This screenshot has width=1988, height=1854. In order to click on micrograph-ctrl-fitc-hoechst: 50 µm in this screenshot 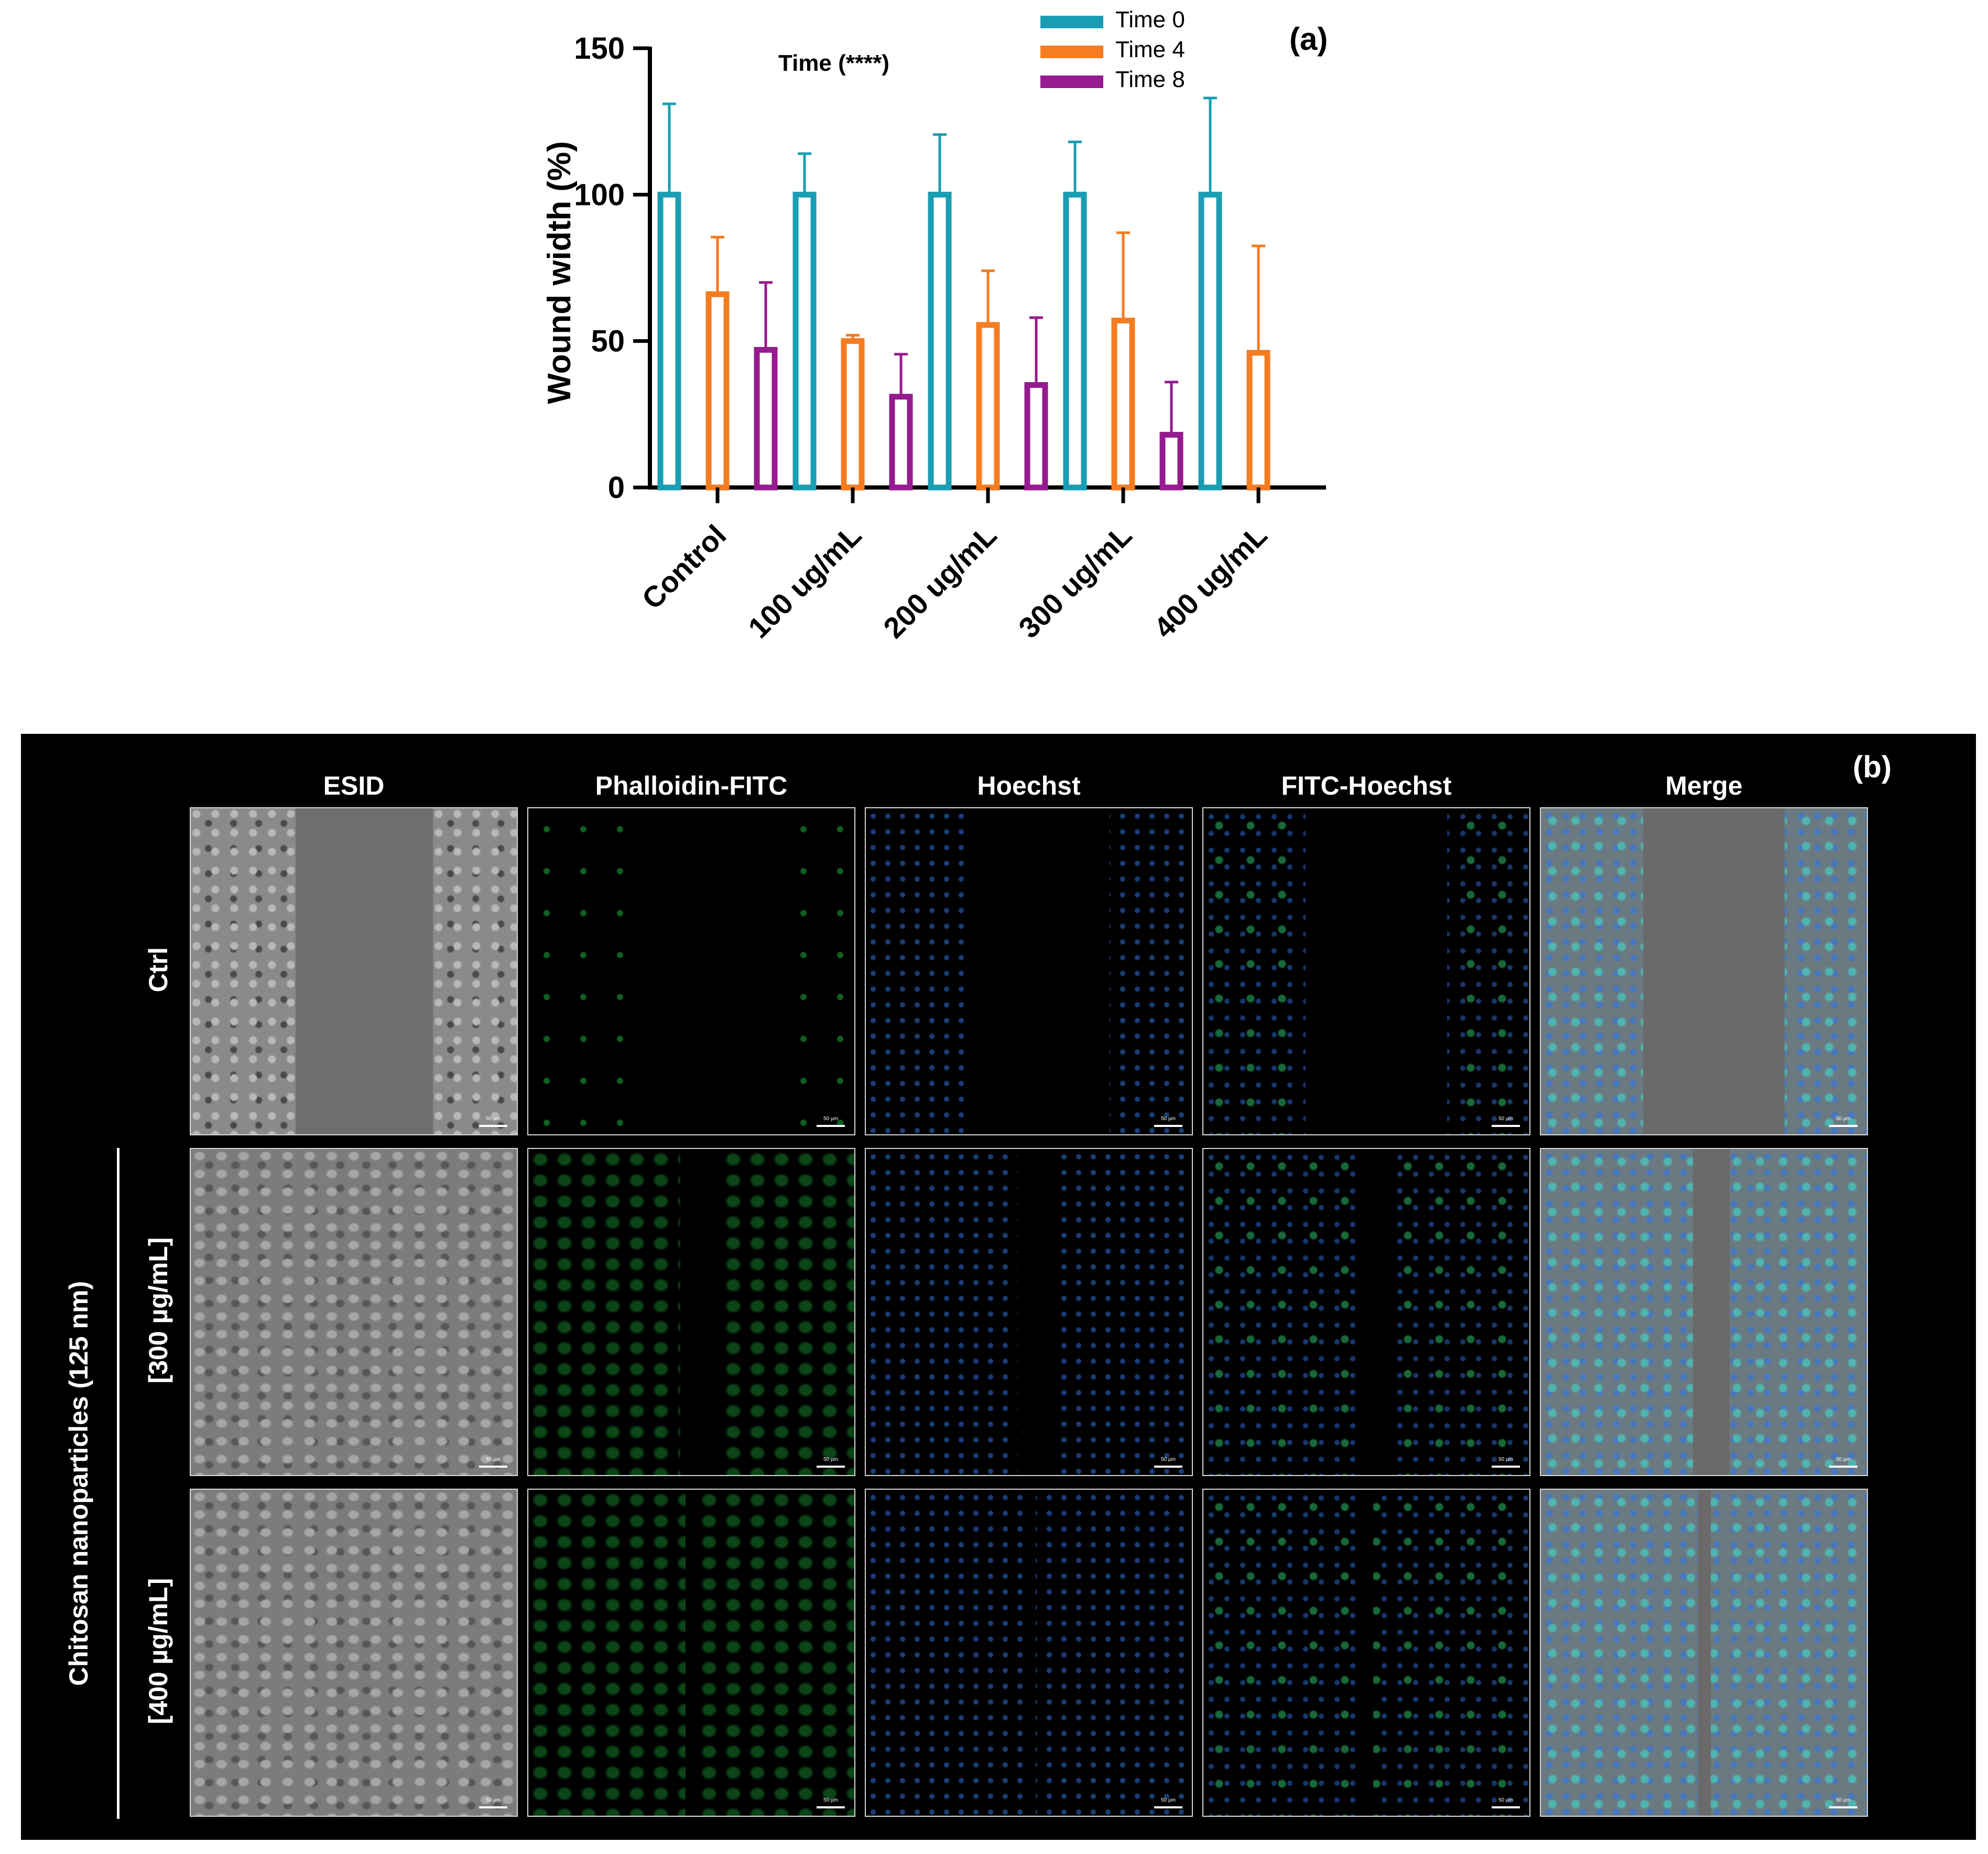, I will do `click(1366, 971)`.